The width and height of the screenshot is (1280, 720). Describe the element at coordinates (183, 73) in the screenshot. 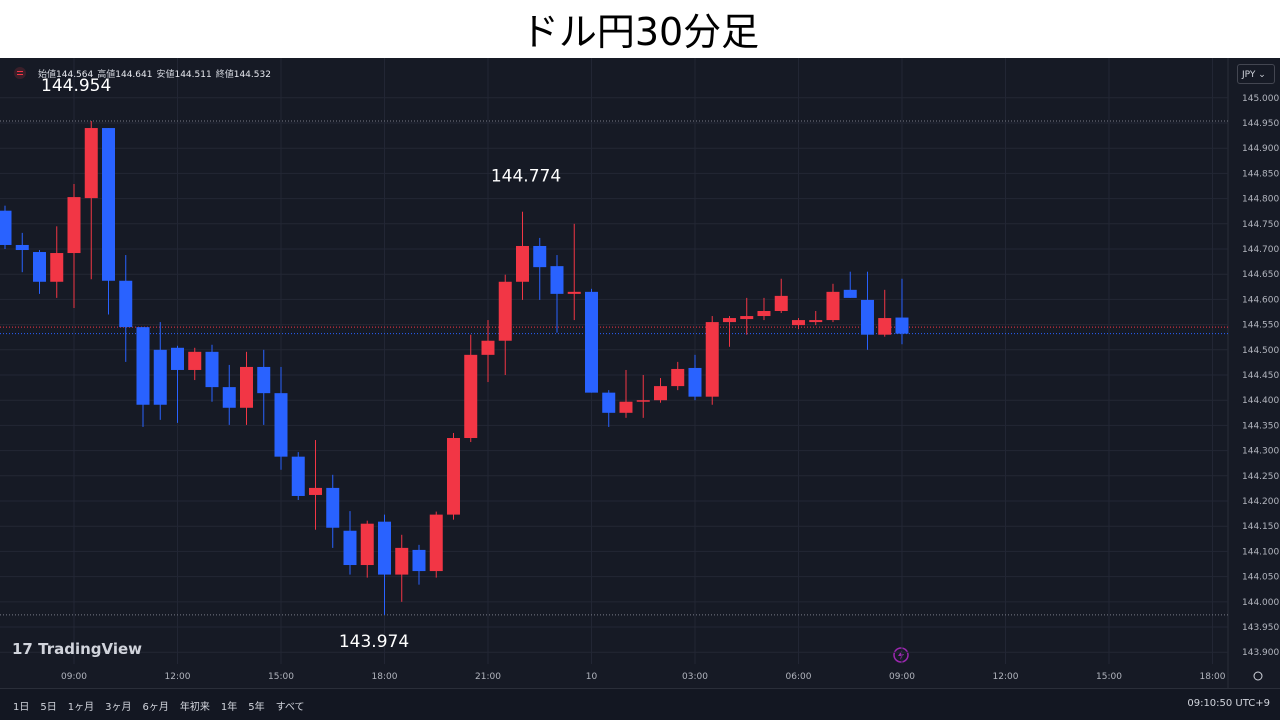

I see `ohlc-item: 安値144.511` at that location.